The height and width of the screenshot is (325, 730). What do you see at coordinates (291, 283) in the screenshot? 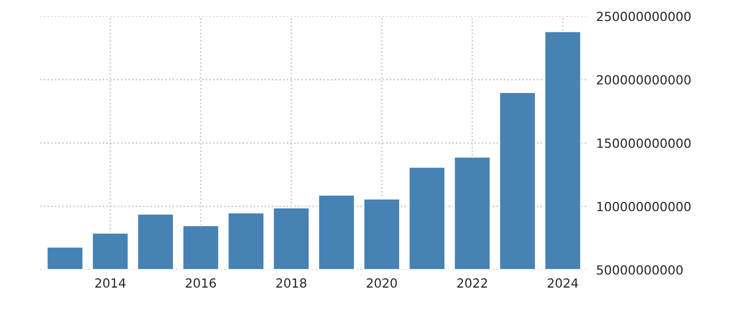
I see `x-tick-label: 2018` at bounding box center [291, 283].